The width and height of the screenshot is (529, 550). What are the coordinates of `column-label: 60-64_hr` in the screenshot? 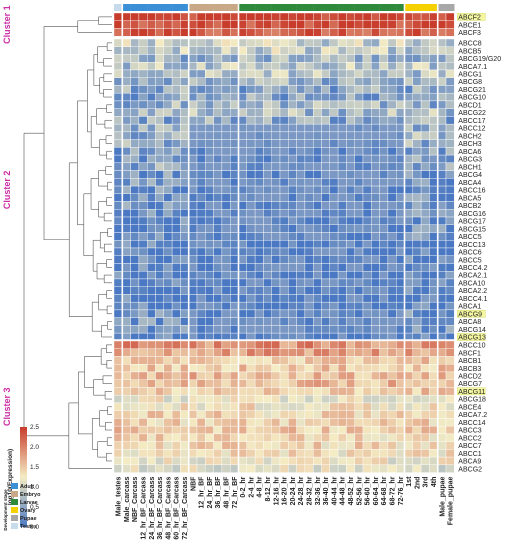 It's located at (376, 490).